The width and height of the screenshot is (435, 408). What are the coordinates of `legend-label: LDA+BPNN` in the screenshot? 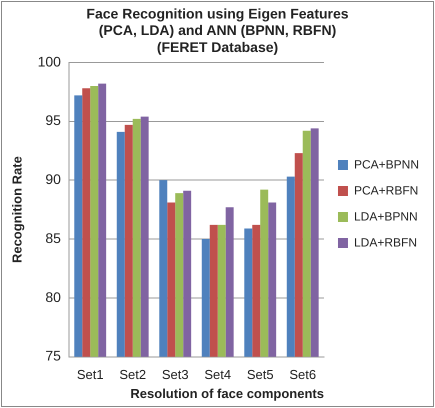 It's located at (386, 216).